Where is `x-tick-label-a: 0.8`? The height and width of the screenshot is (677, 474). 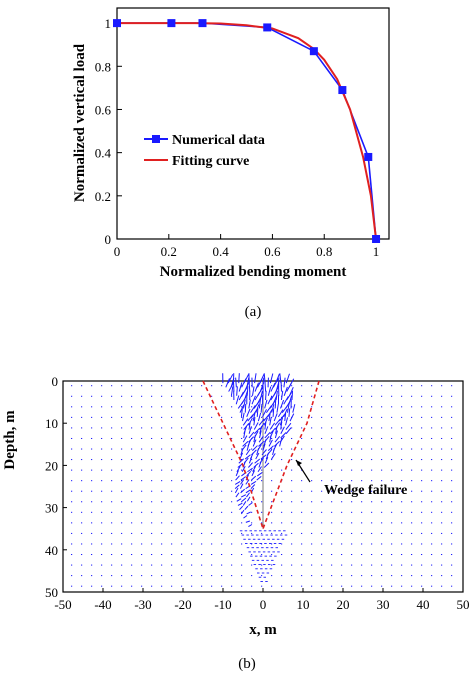 x-tick-label-a: 0.8 is located at coordinates (324, 251).